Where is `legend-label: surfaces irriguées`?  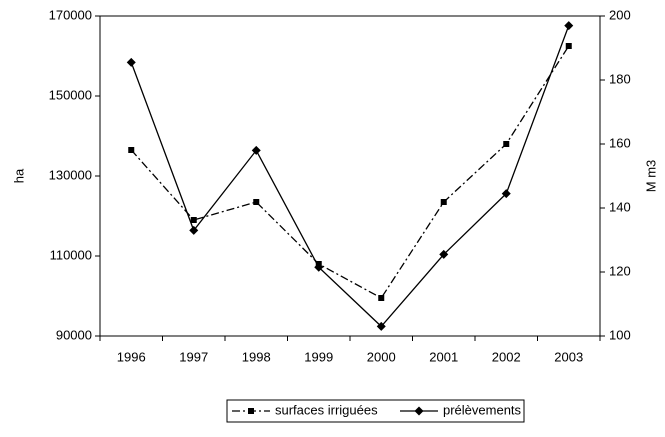 legend-label: surfaces irriguées is located at coordinates (326, 409).